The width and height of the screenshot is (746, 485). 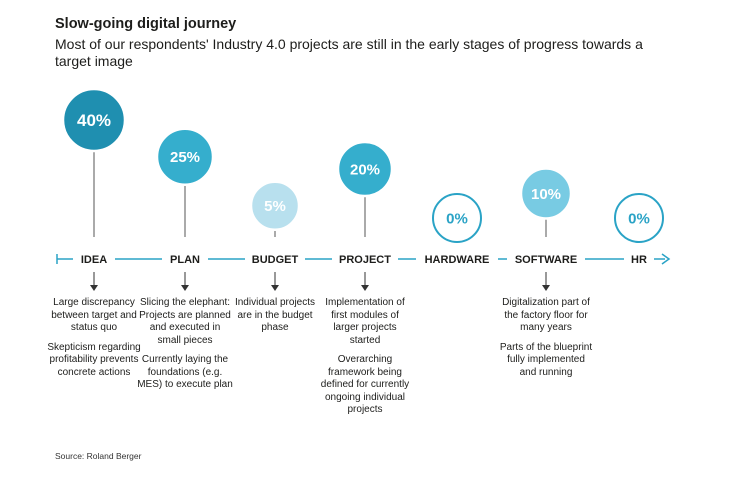 I want to click on value-label: 40%, so click(x=94, y=120).